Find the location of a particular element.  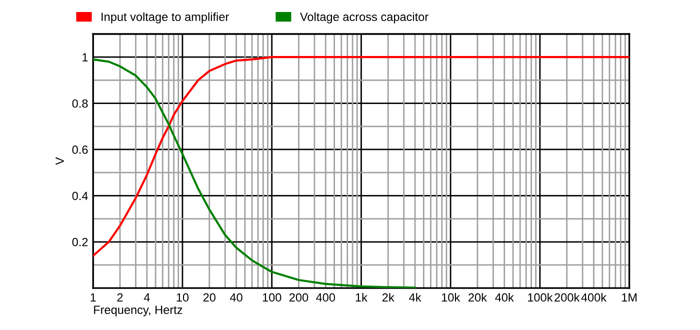

x-tick-label: 100k is located at coordinates (540, 297).